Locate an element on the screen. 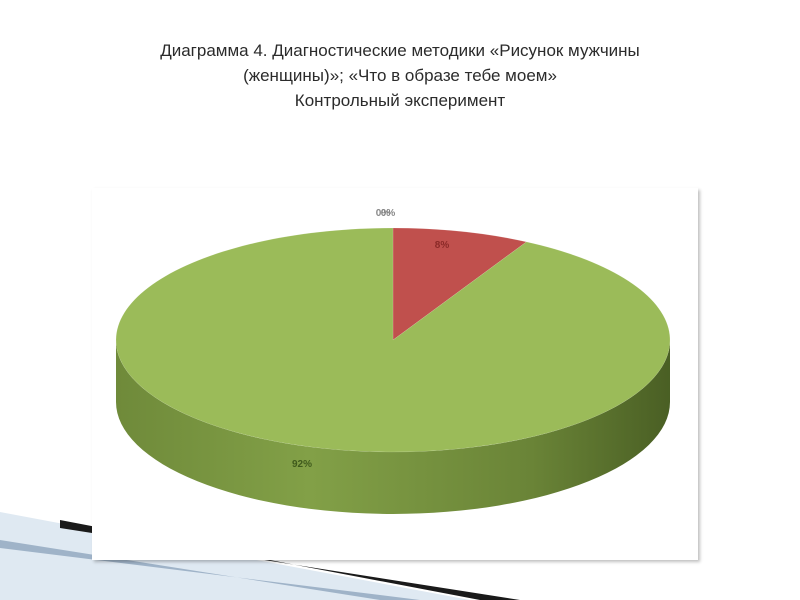  data-label-0: 0% is located at coordinates (383, 213).